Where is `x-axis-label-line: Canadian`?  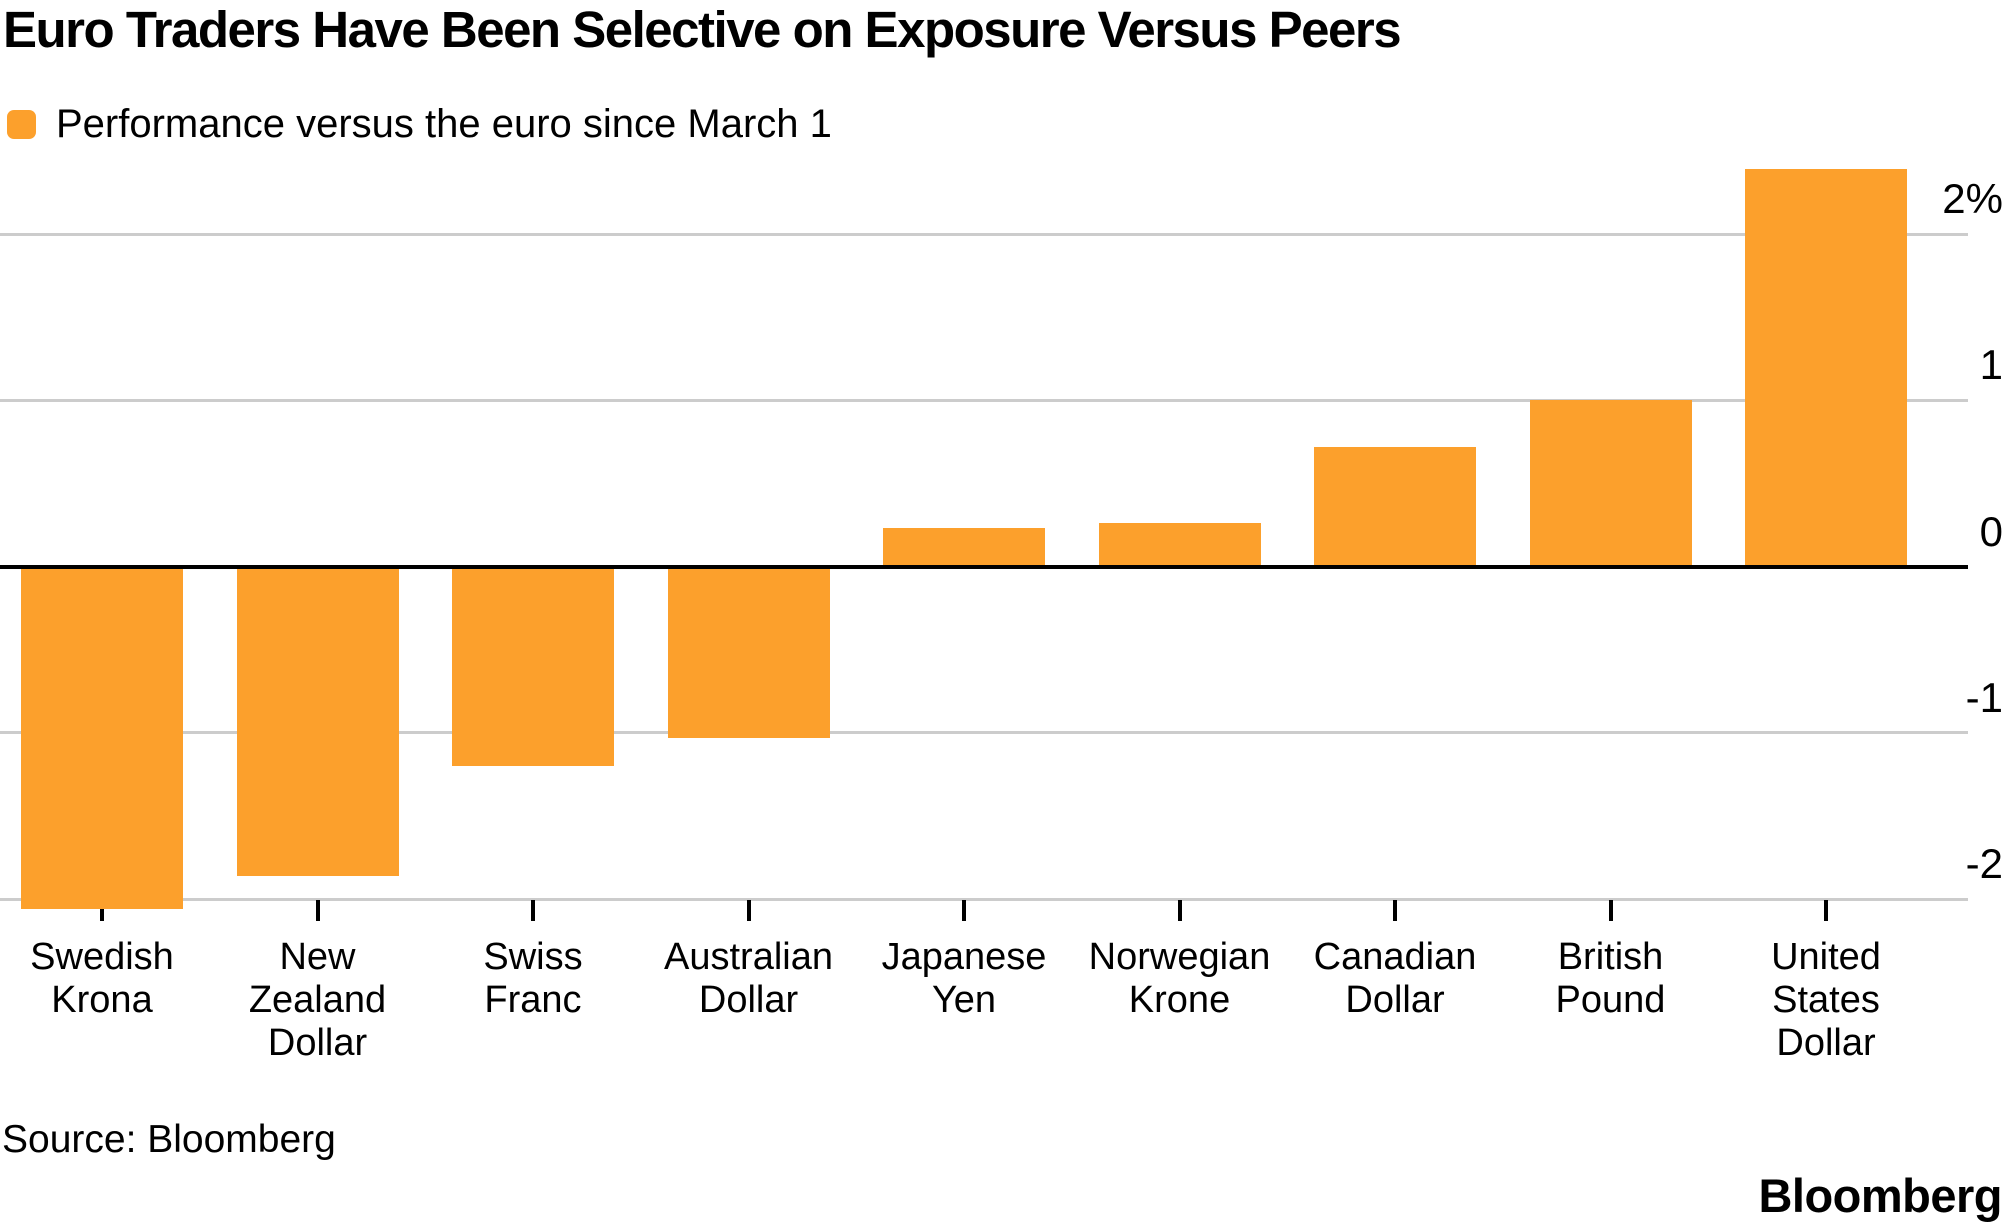
x-axis-label-line: Canadian is located at coordinates (1395, 957).